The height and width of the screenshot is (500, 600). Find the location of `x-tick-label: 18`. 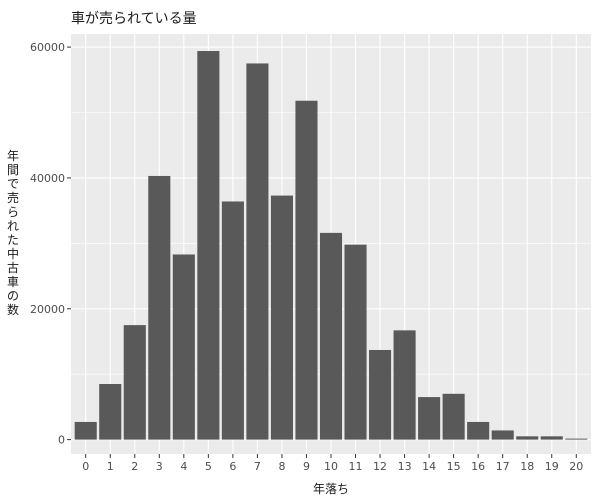

x-tick-label: 18 is located at coordinates (527, 466).